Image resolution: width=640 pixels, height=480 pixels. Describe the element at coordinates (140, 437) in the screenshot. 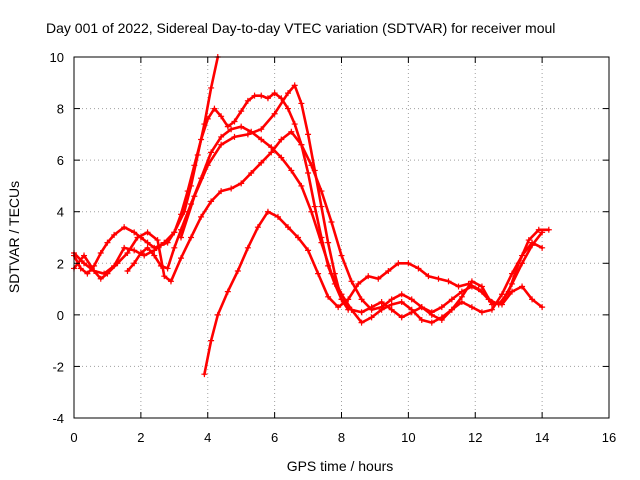

I see `x-tick-label: 2` at that location.